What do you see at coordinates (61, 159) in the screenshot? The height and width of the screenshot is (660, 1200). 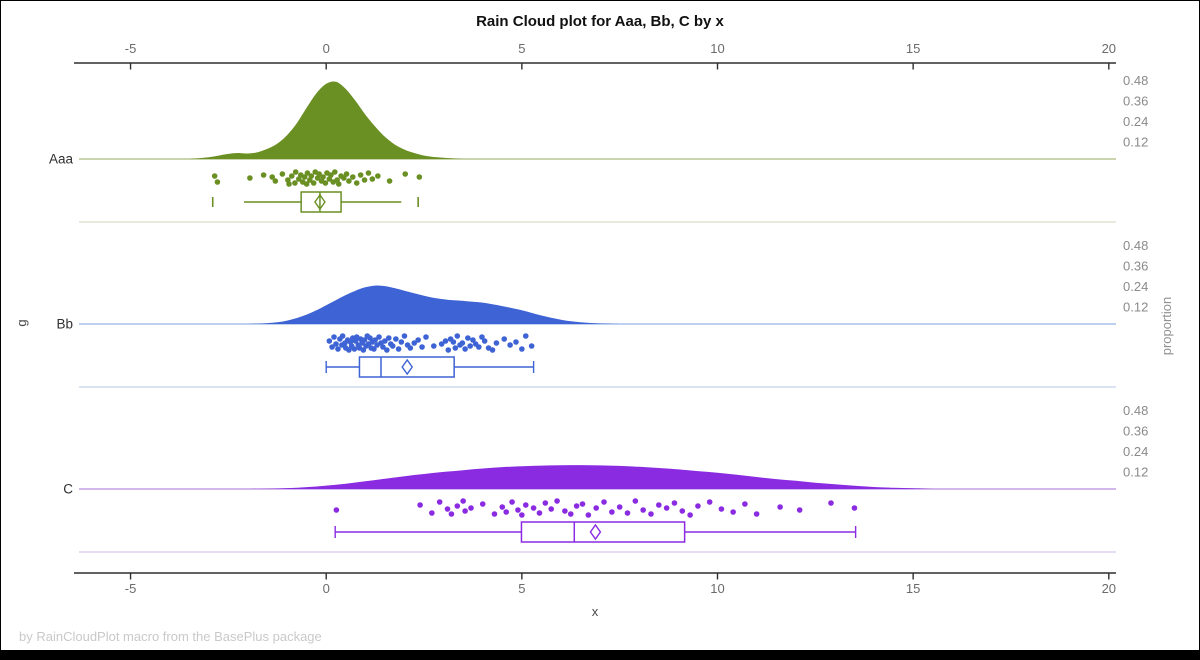 I see `category-label-Aaa: Aaa` at bounding box center [61, 159].